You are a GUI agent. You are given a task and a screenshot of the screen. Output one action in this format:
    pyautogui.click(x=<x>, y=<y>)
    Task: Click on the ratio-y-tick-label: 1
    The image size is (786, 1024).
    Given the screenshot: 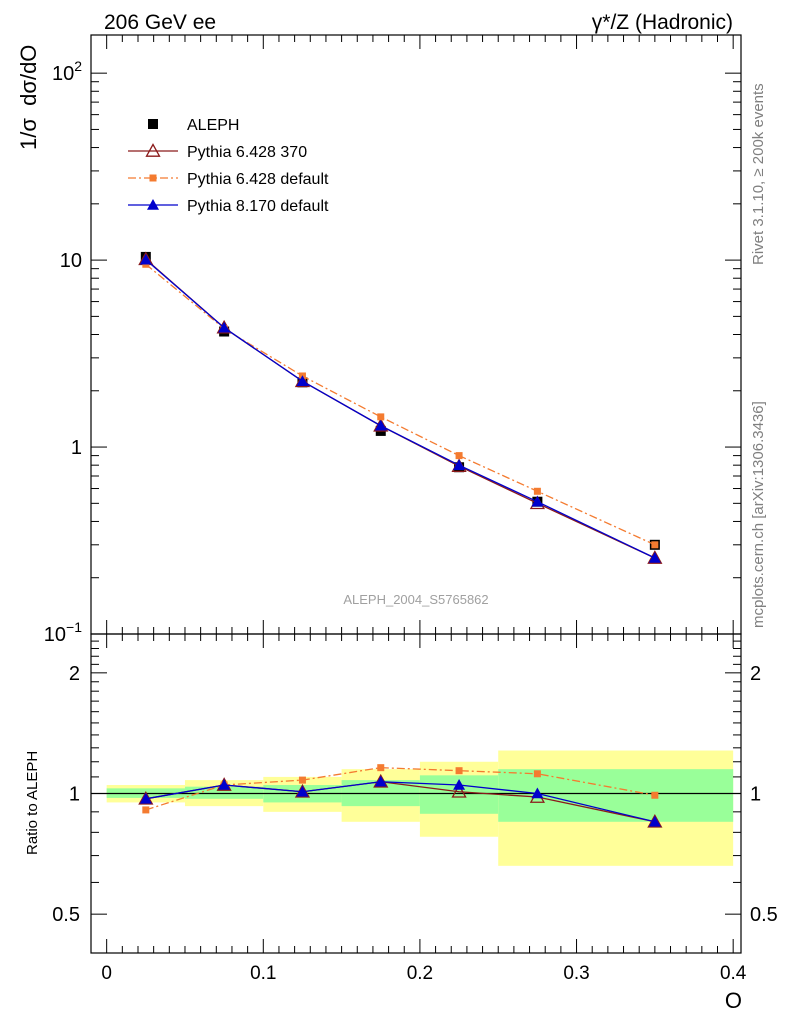 What is the action you would take?
    pyautogui.click(x=74, y=795)
    